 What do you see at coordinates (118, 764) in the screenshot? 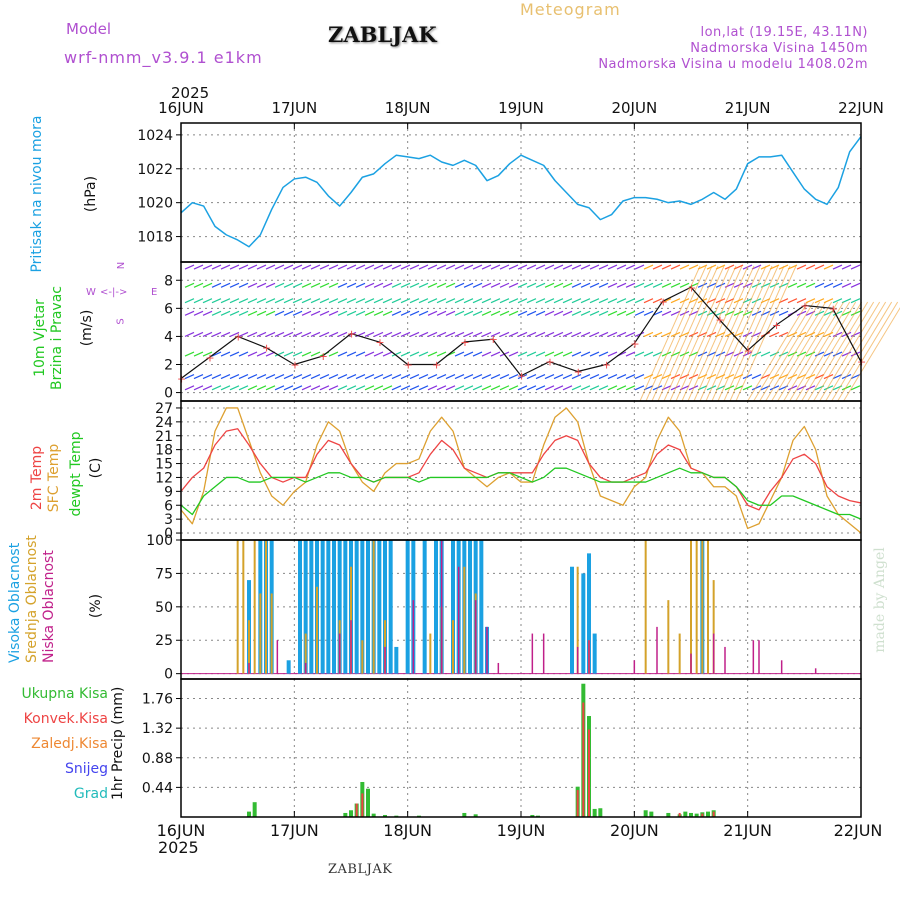
I see `precip-ylabel-name: 1hr Precip` at bounding box center [118, 764].